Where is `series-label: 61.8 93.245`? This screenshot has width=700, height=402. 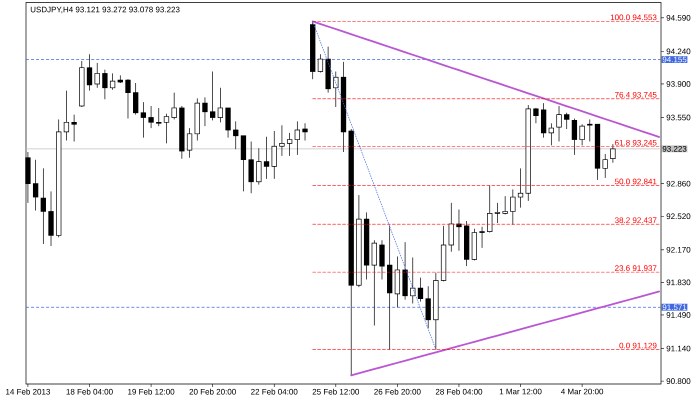
series-label: 61.8 93.245 is located at coordinates (636, 143).